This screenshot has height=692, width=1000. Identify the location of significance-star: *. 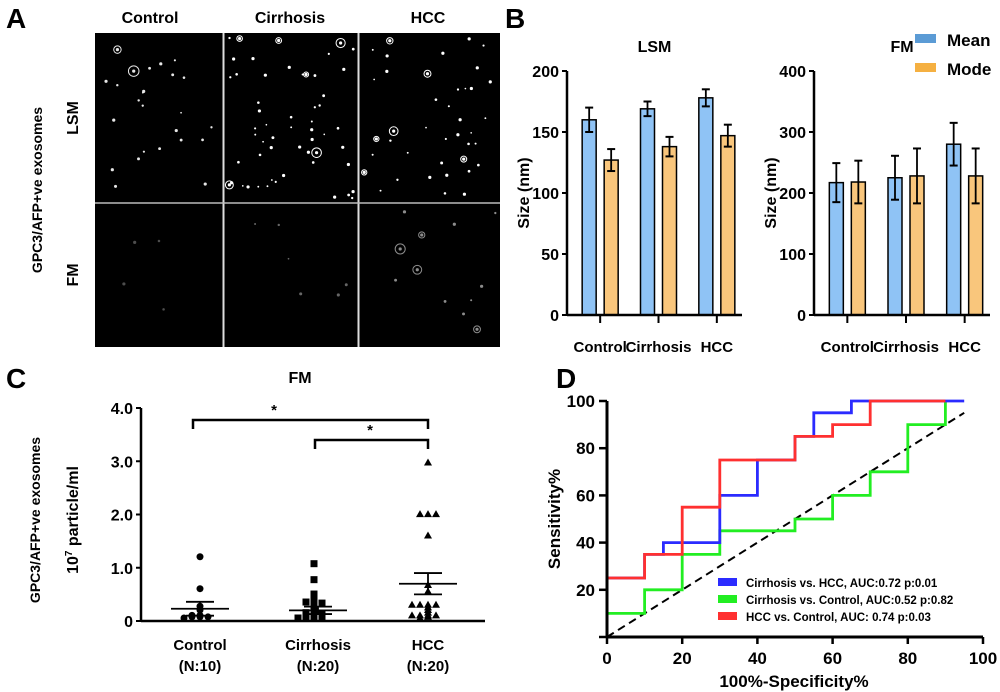
(274, 410).